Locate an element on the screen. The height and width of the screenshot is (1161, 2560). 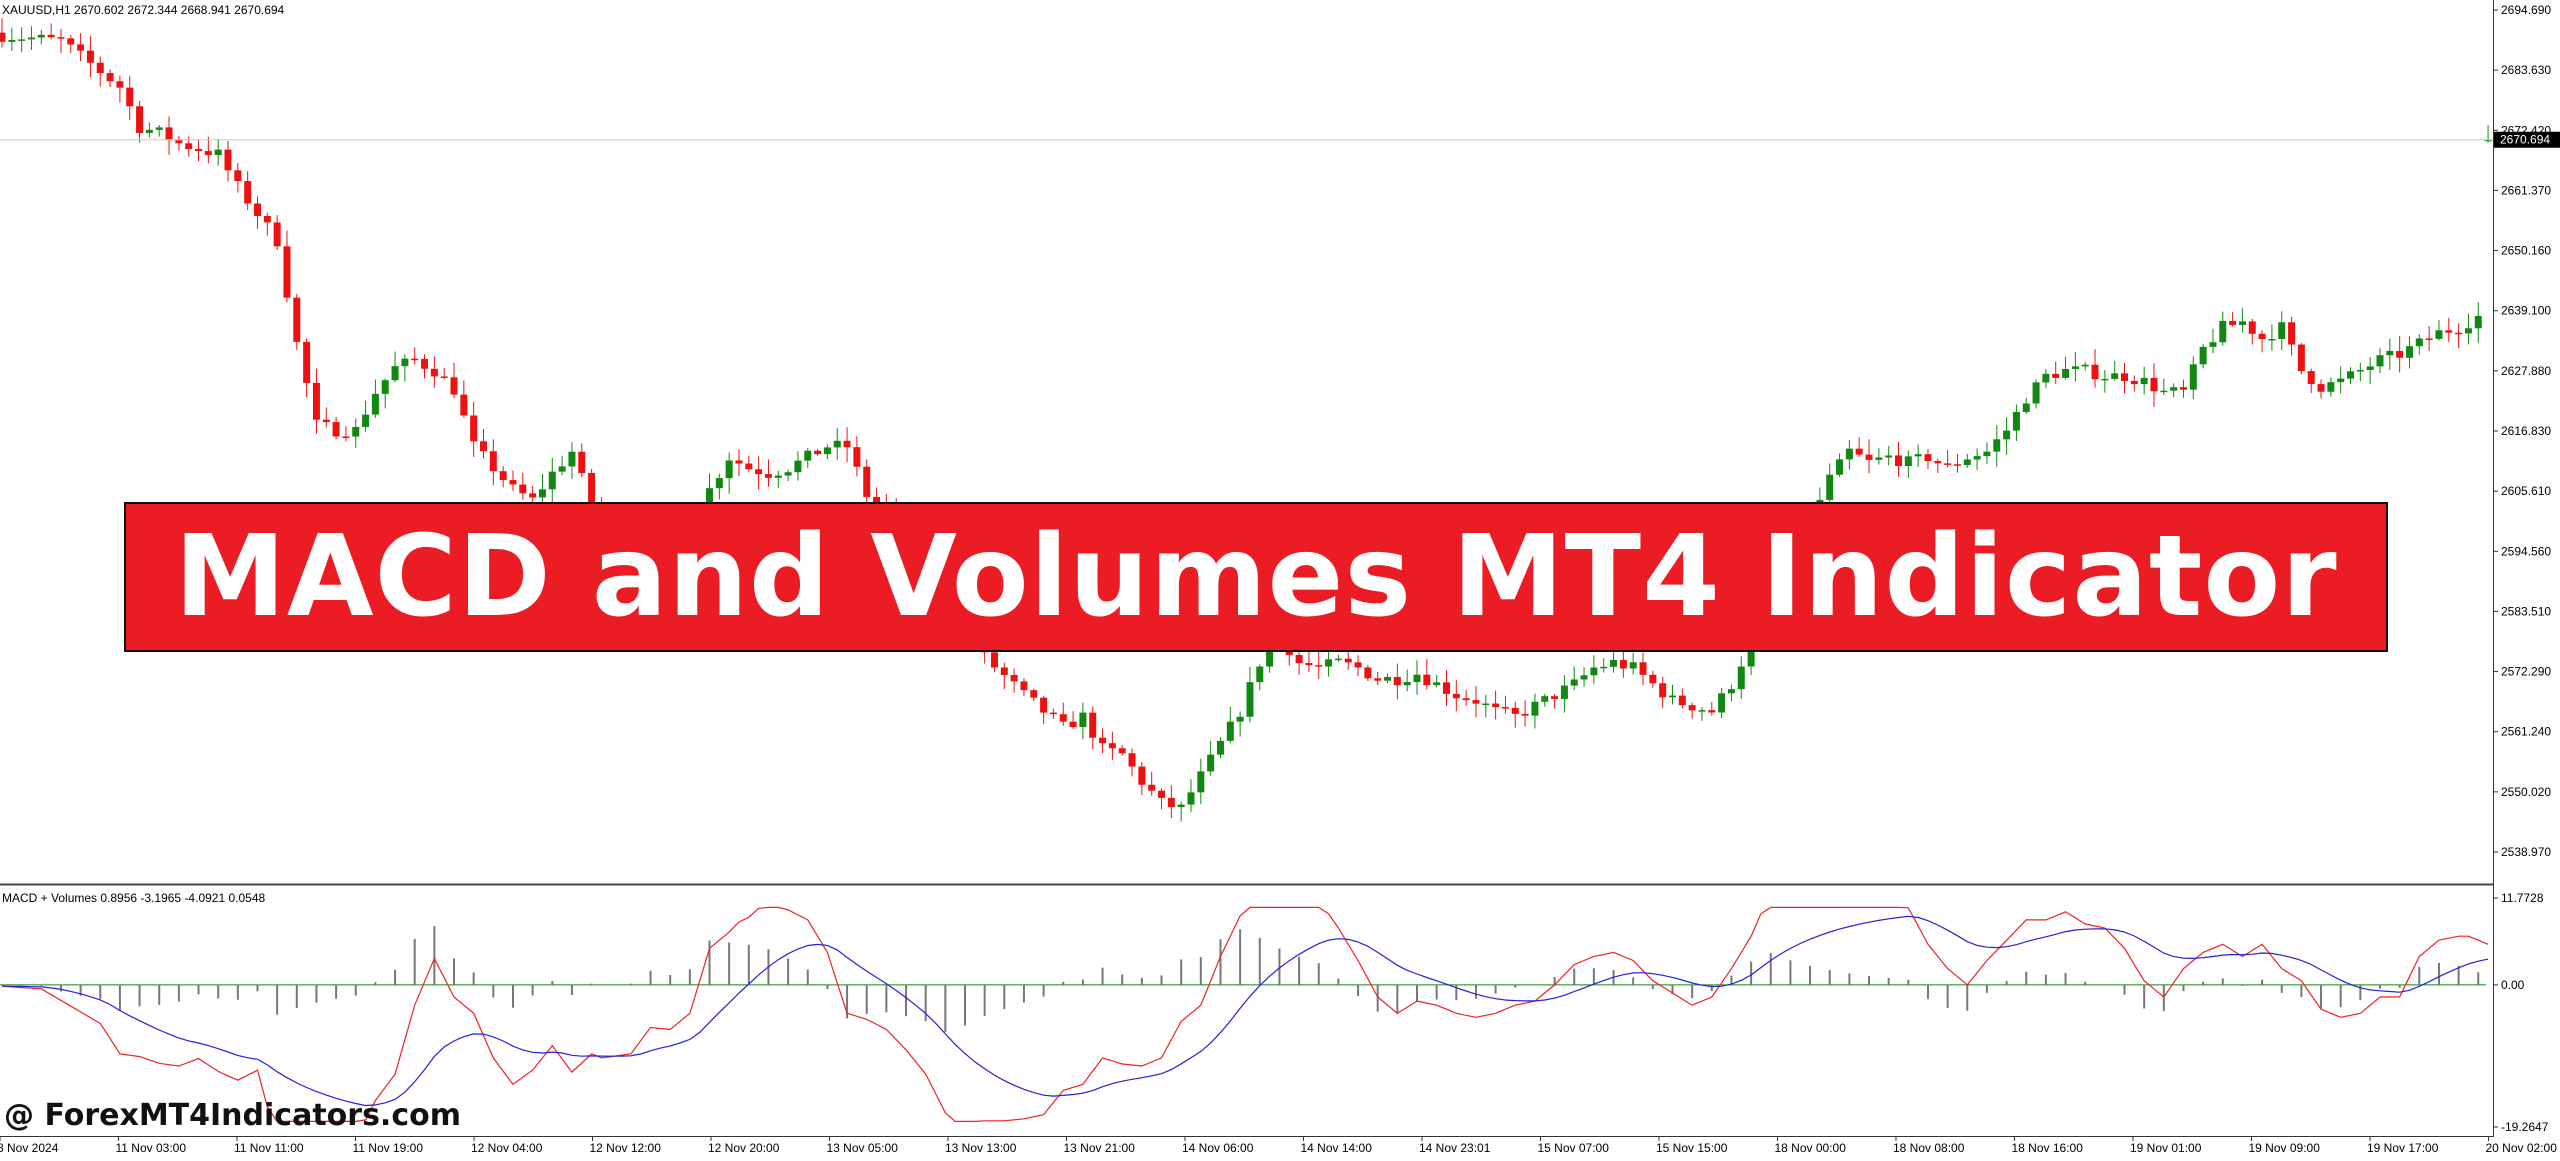
indicator-axis-label: -19.2647 is located at coordinates (2525, 1127).